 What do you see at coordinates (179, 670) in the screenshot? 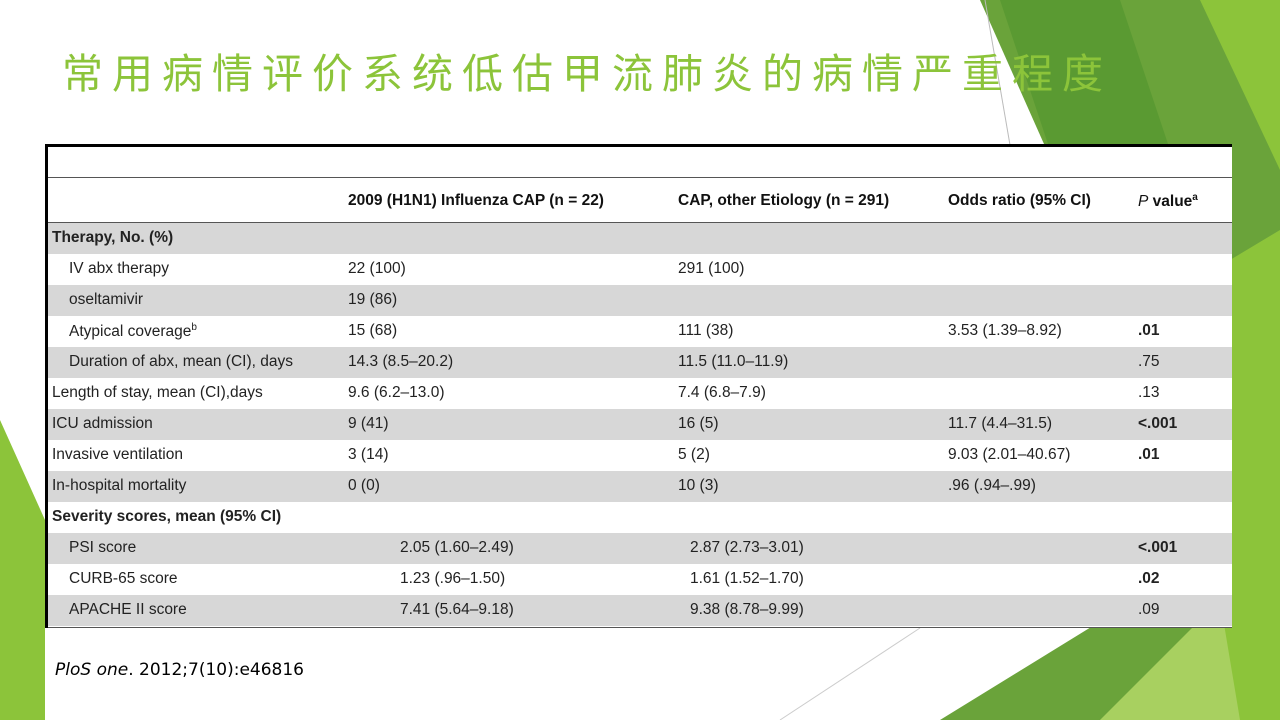
I see `citation: PloS one. 2012;7(10):e46816` at bounding box center [179, 670].